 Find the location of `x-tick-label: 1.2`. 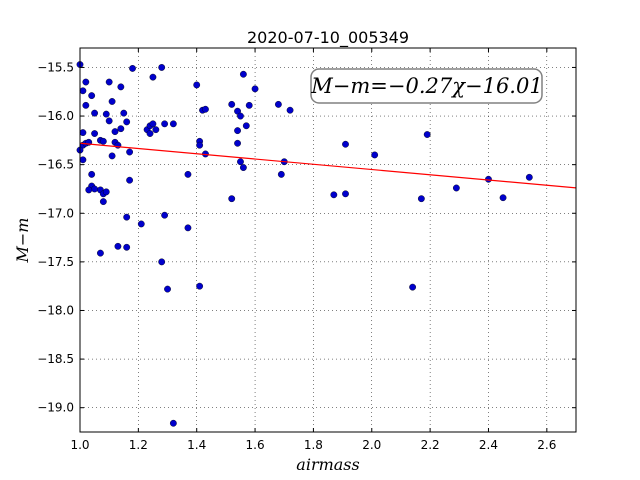

x-tick-label: 1.2 is located at coordinates (138, 445).